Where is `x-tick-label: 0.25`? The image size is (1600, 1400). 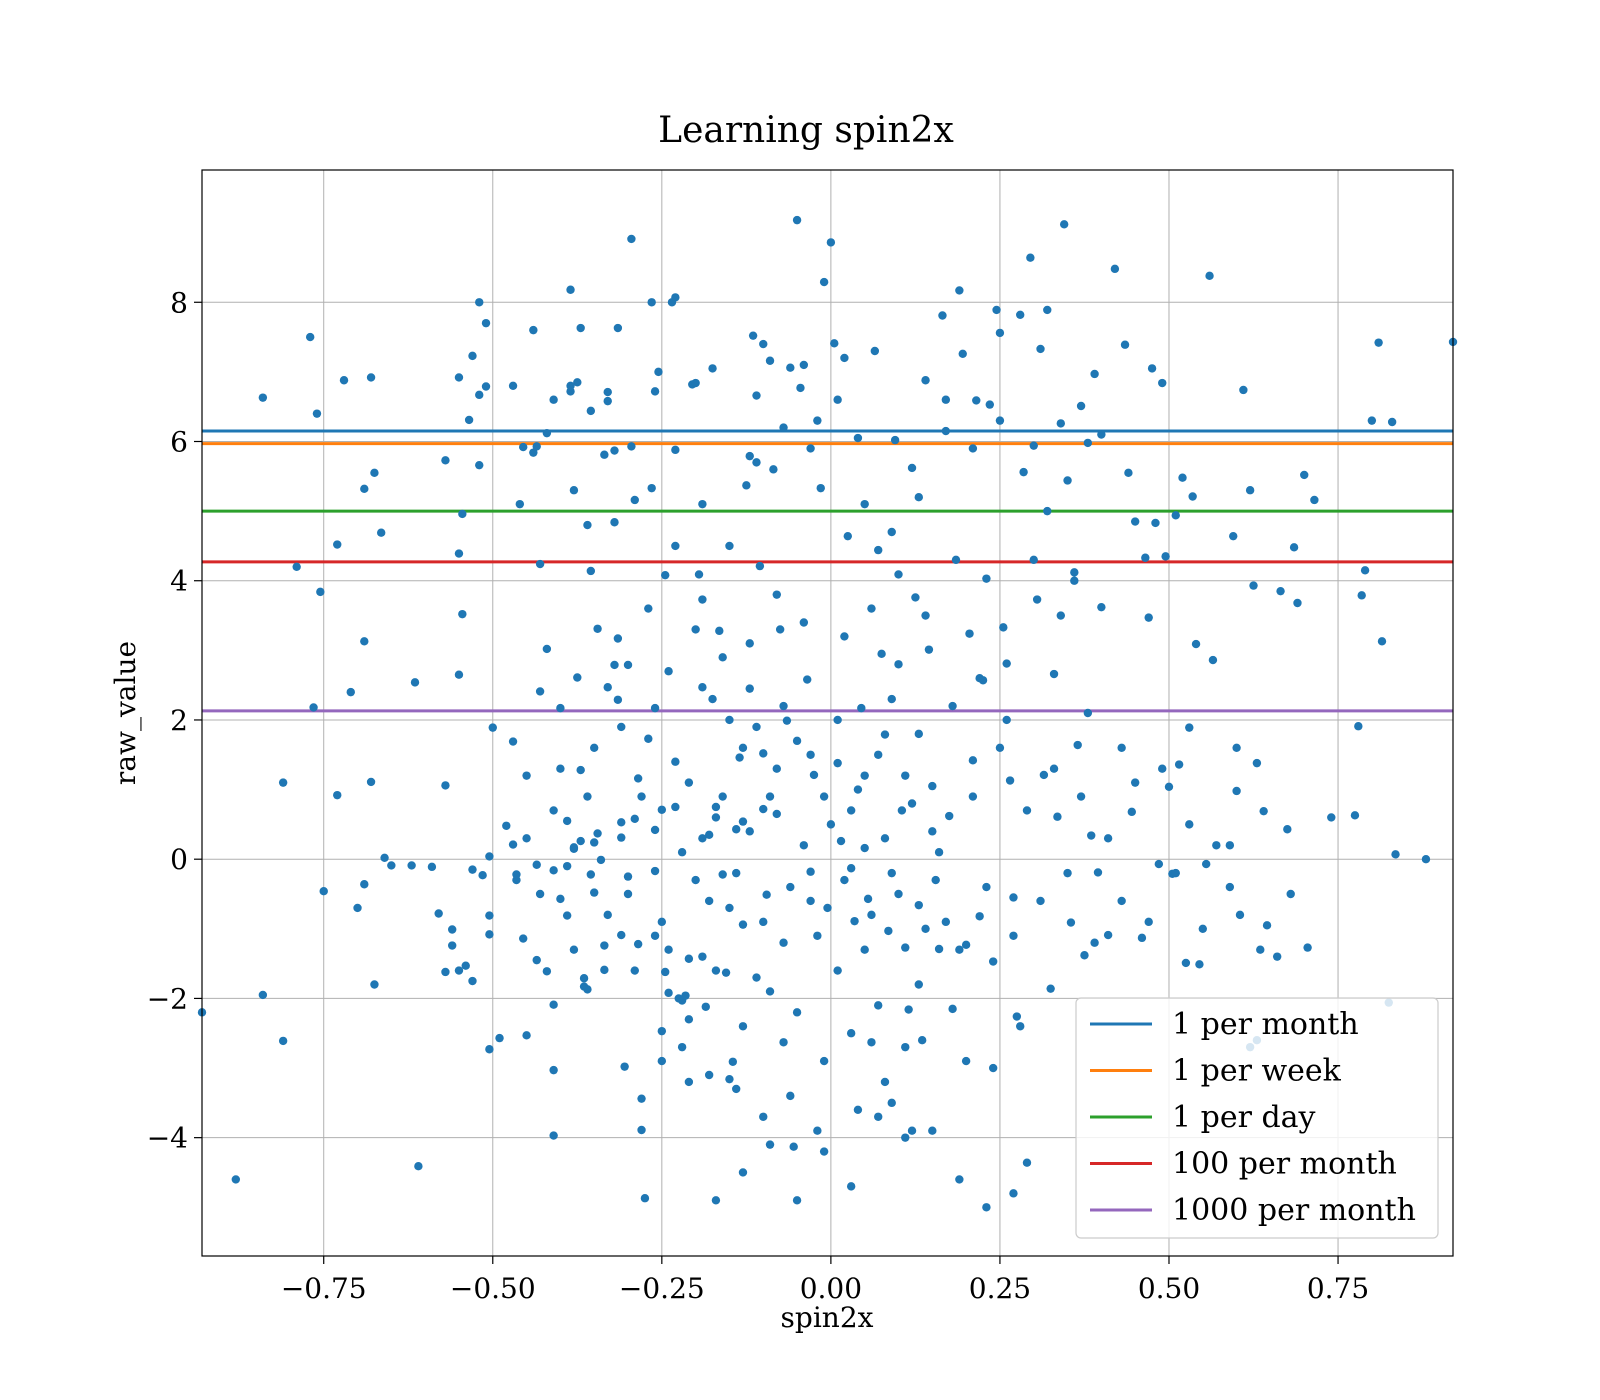 x-tick-label: 0.25 is located at coordinates (1000, 1288).